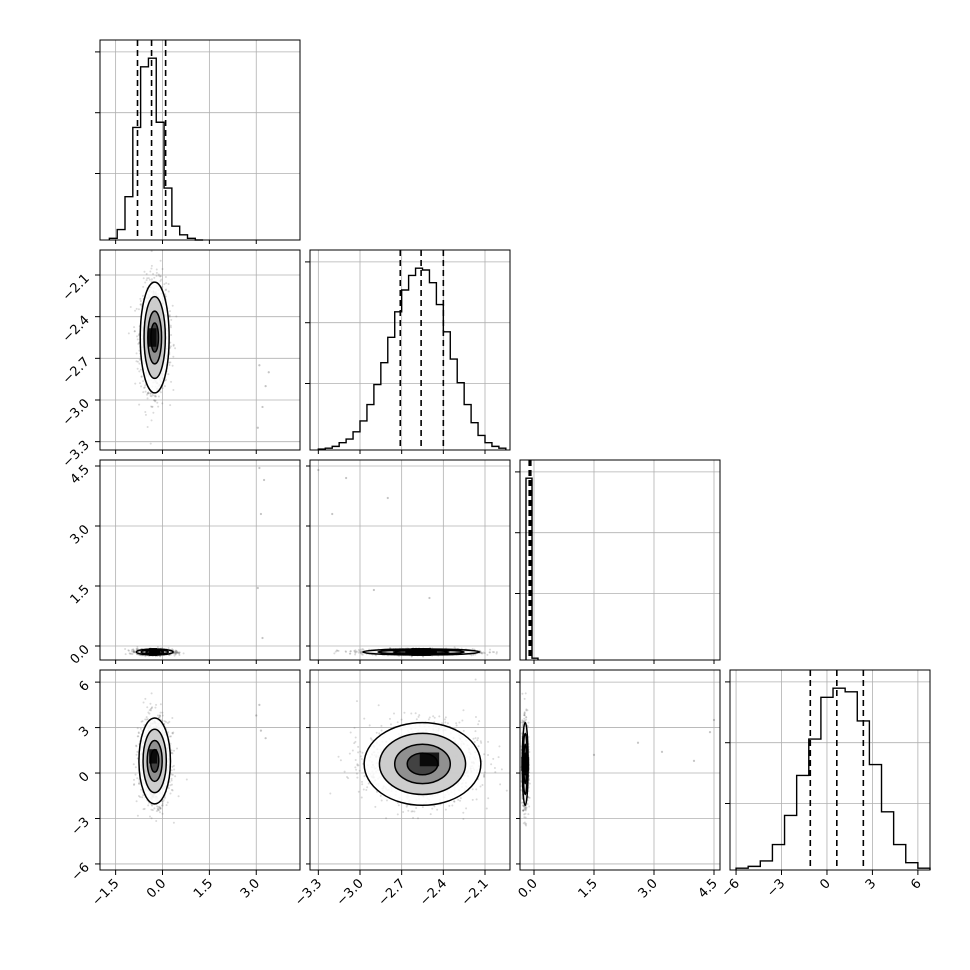  Describe the element at coordinates (833, 778) in the screenshot. I see `histogram-step` at that location.